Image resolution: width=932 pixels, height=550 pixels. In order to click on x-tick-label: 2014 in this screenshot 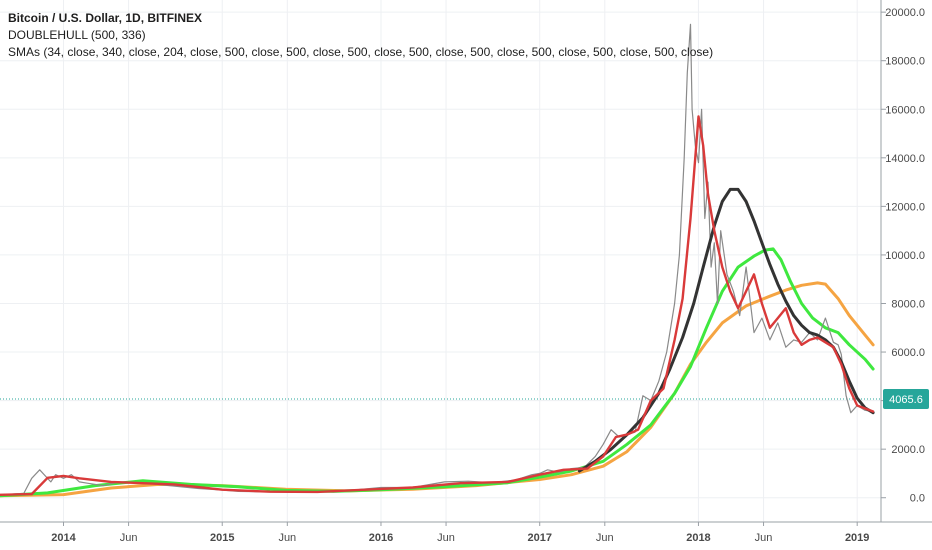, I will do `click(63, 538)`.